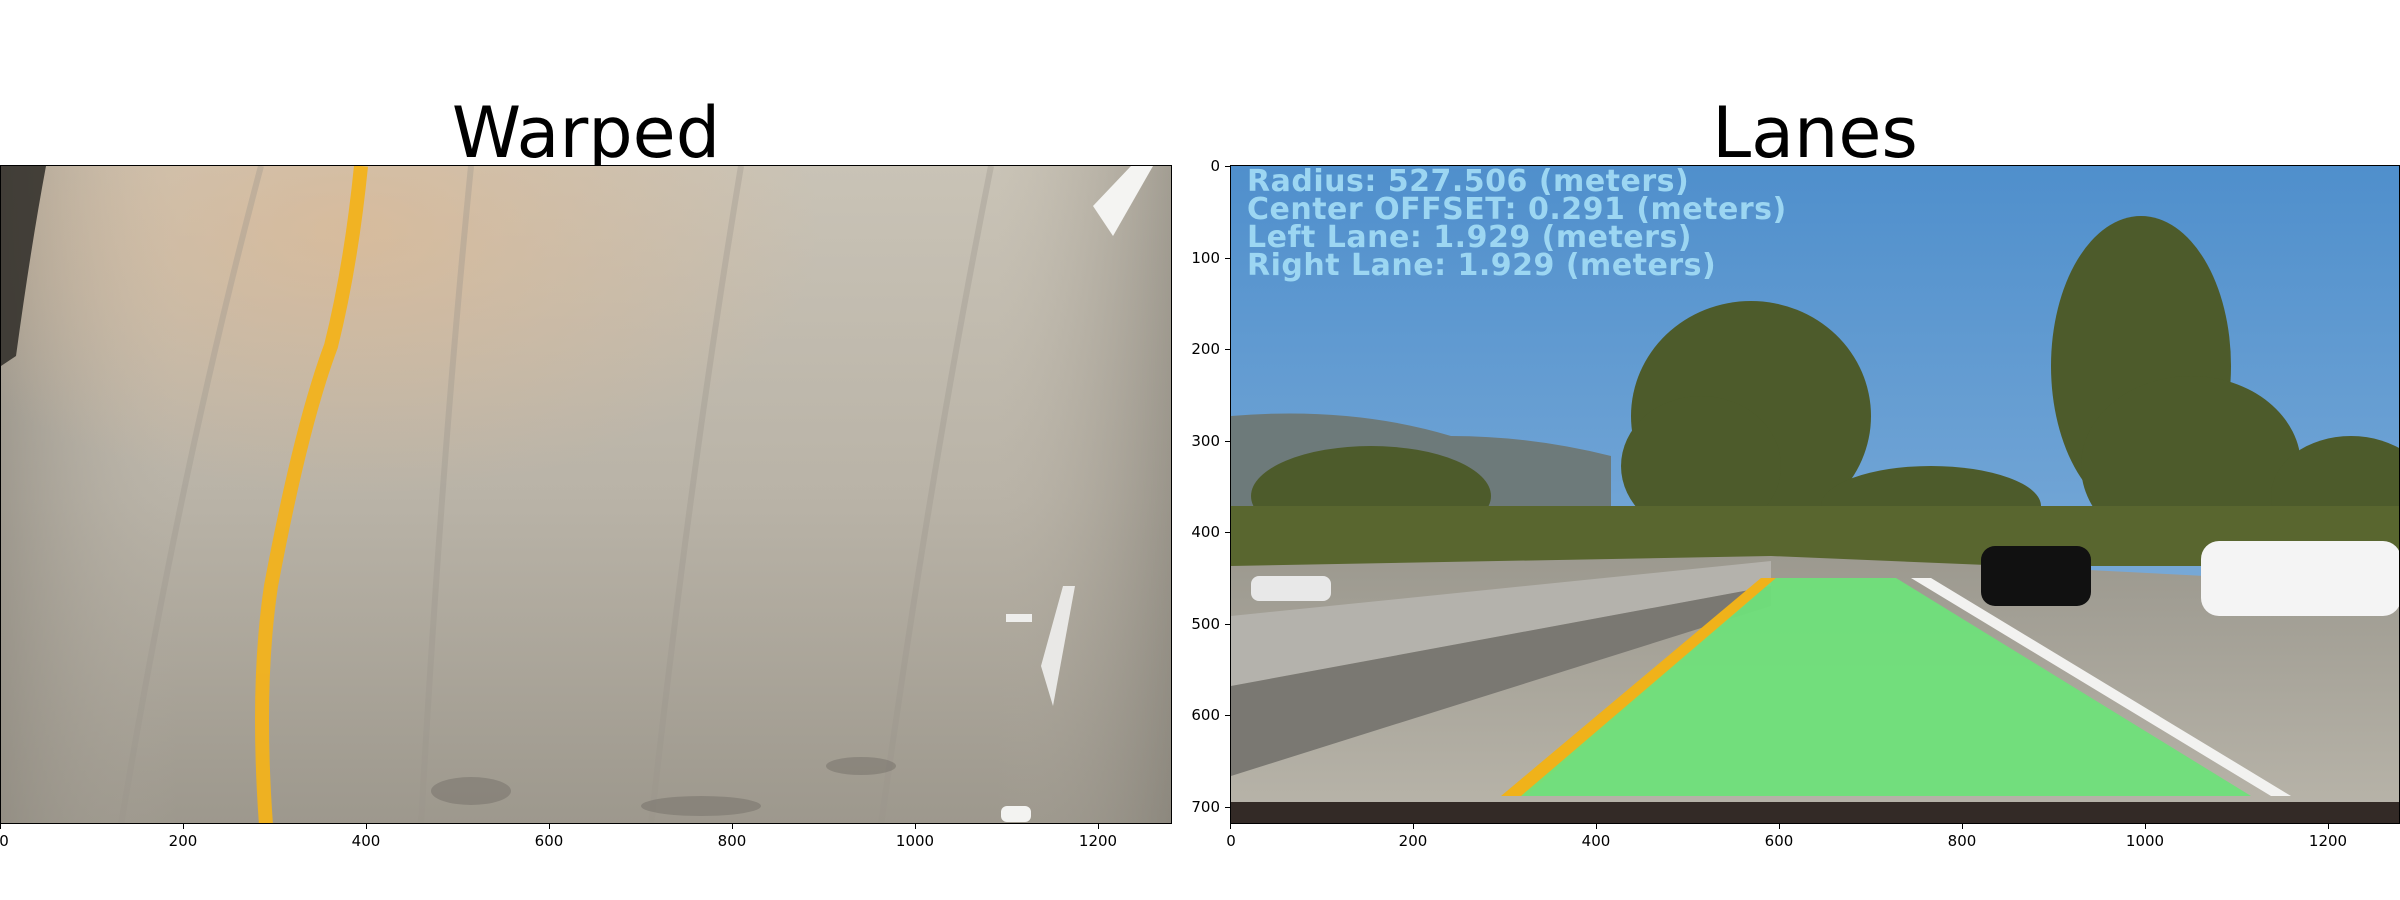 Image resolution: width=2400 pixels, height=900 pixels. What do you see at coordinates (1482, 265) in the screenshot?
I see `right-lane-readout: Right Lane: 1.929 (meters)` at bounding box center [1482, 265].